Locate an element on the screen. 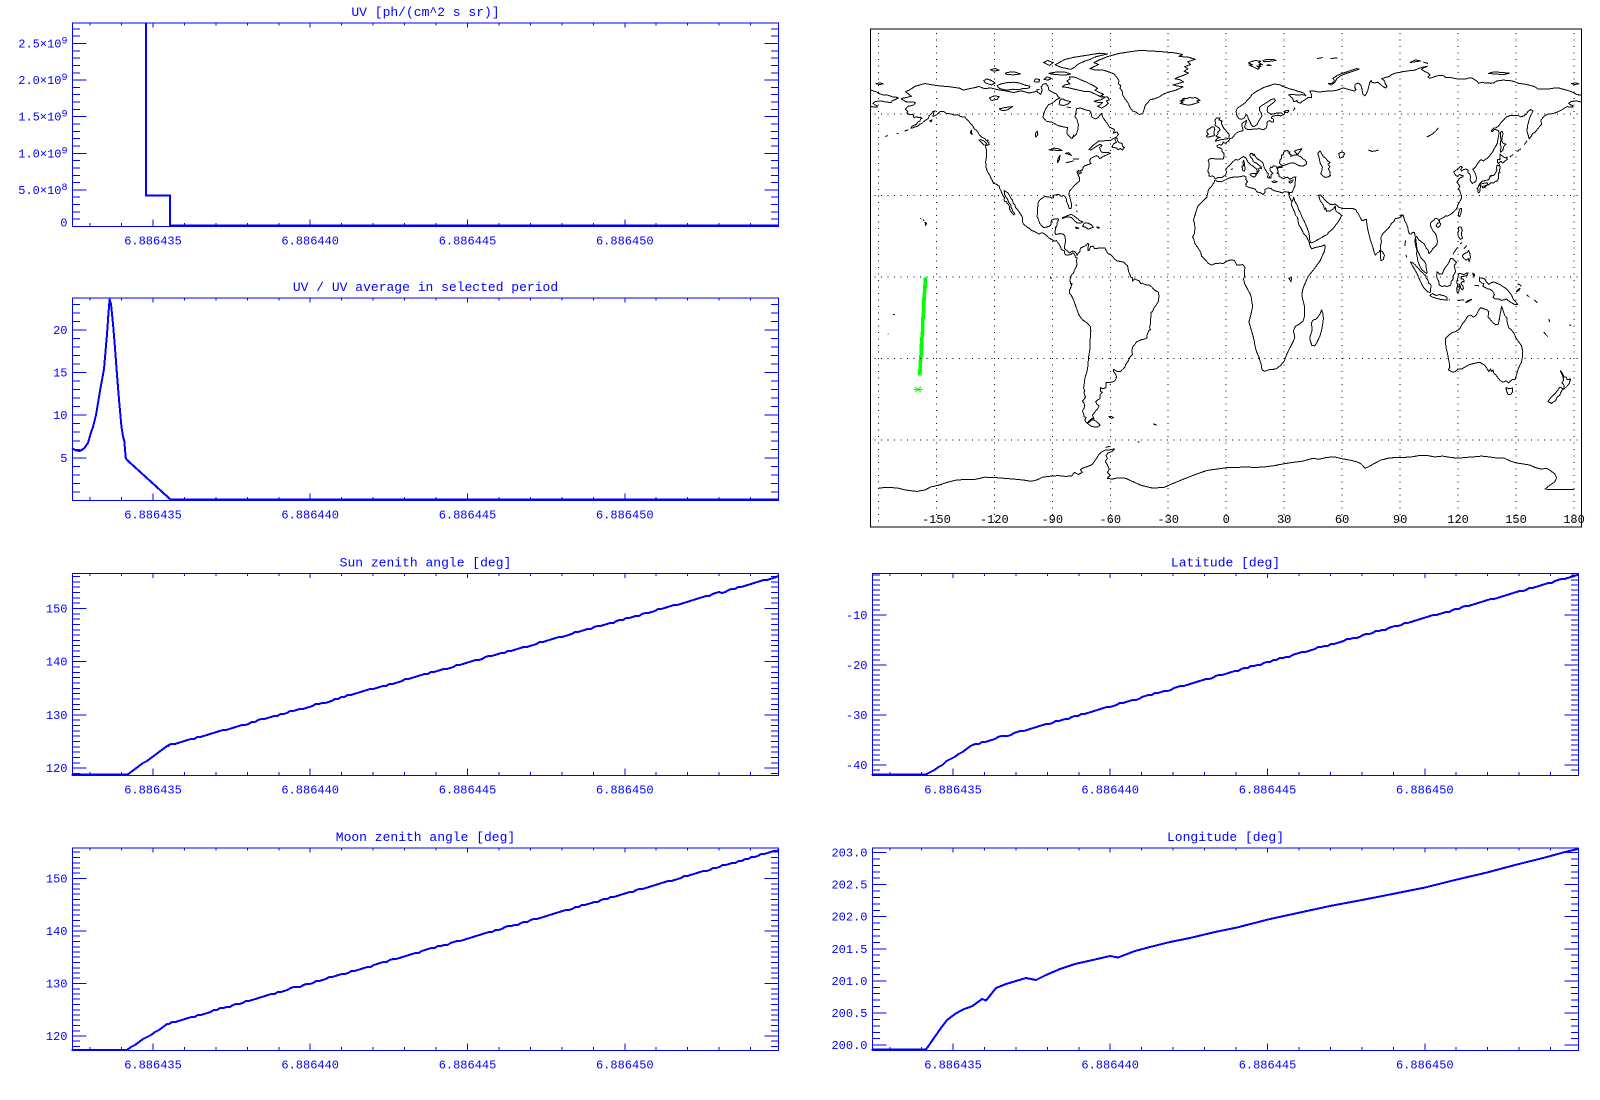  svg-text: 200.5 is located at coordinates (849, 1014).